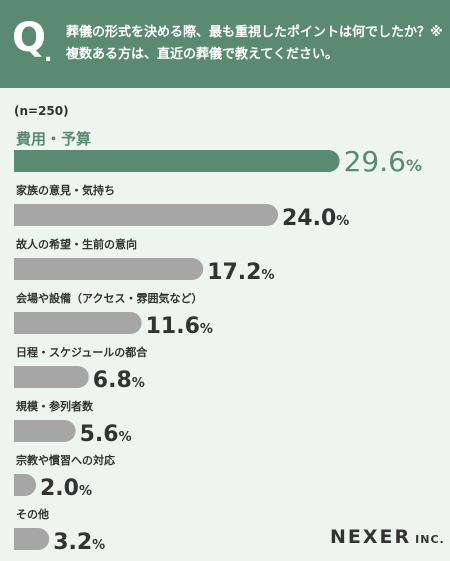  Describe the element at coordinates (66, 488) in the screenshot. I see `value-label: 2.0%` at that location.